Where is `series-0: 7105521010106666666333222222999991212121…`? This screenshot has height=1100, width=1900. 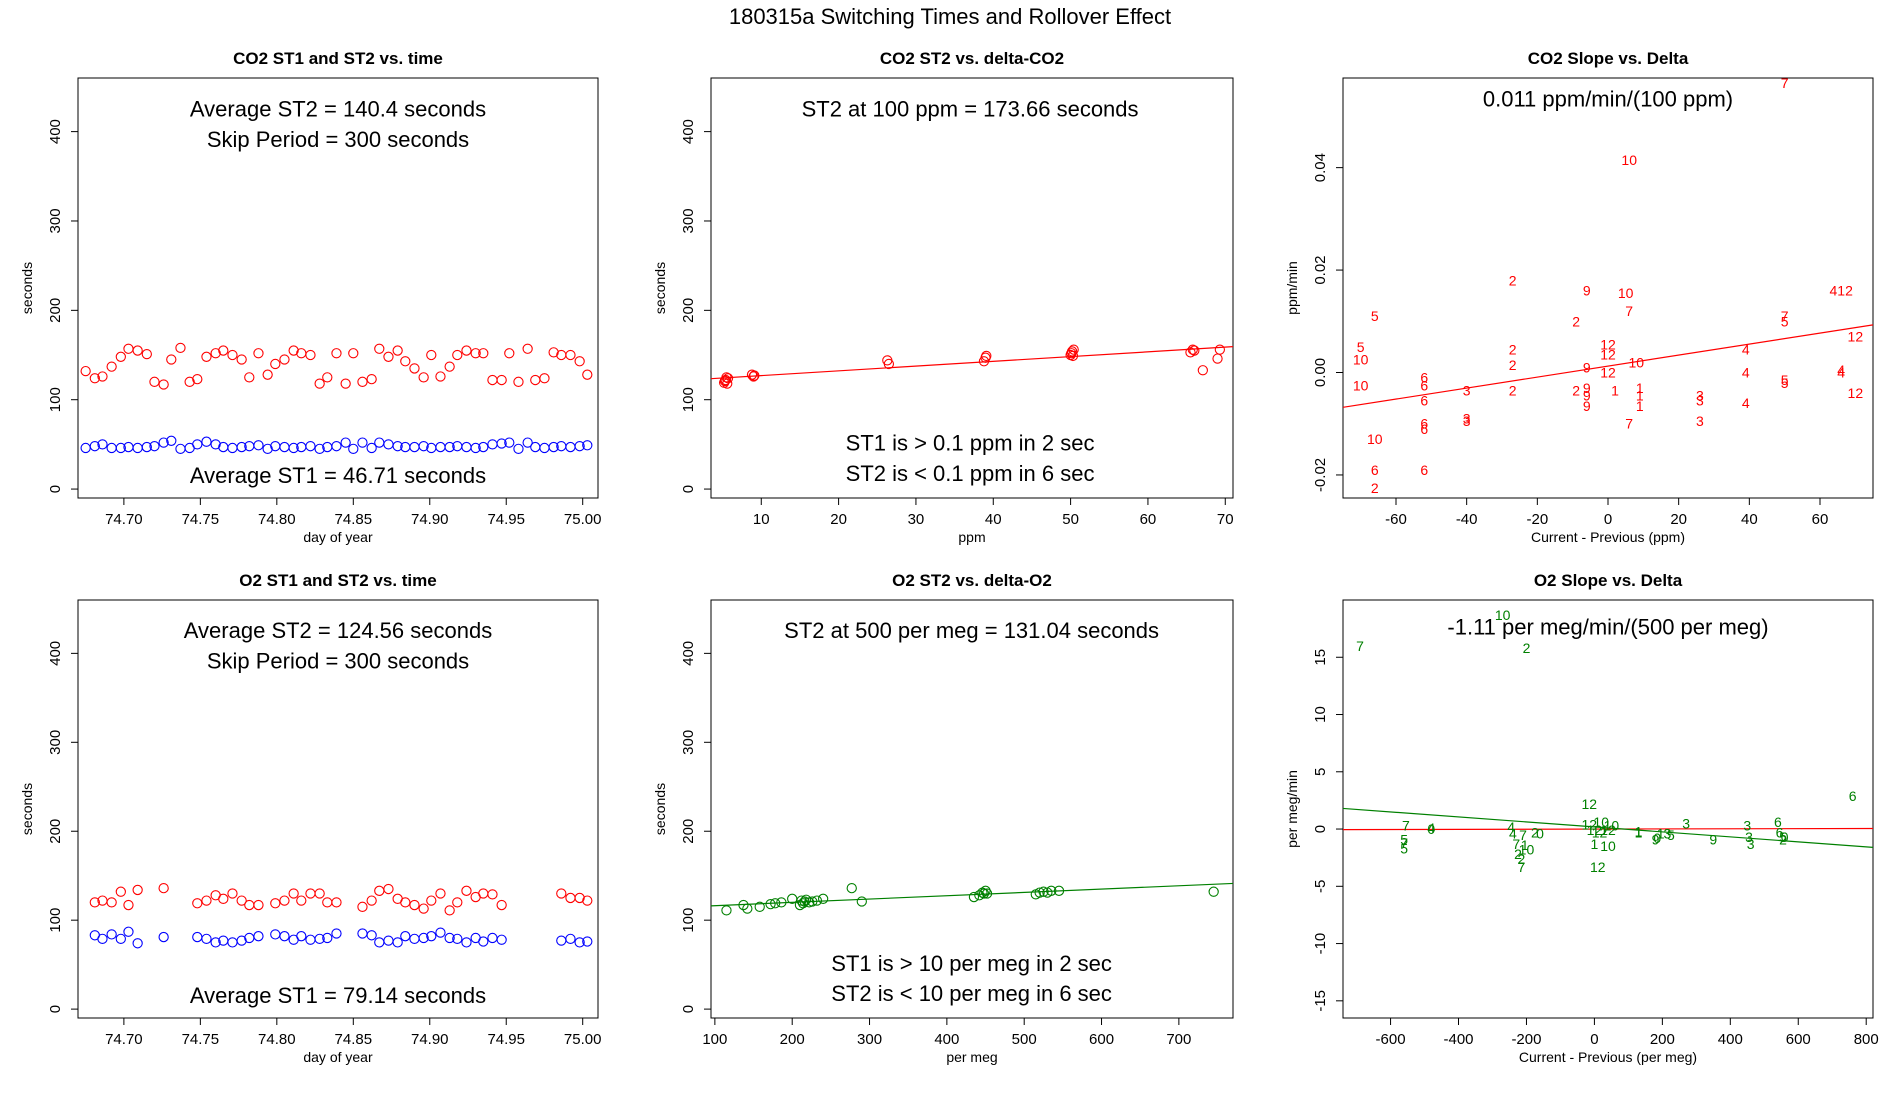
series-0: 7105521010106666666333222222999991212121… is located at coordinates (1608, 285).